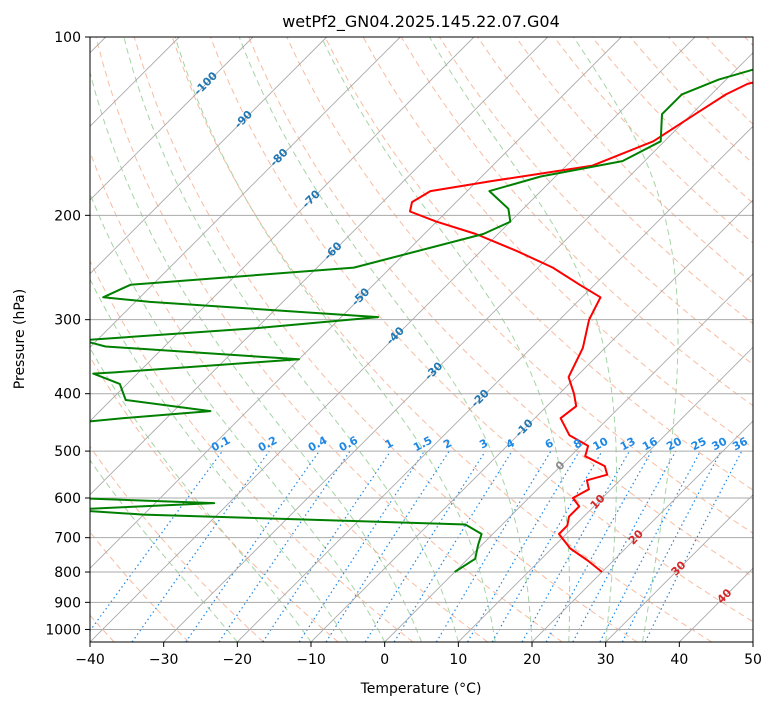 The height and width of the screenshot is (708, 775). What do you see at coordinates (67, 321) in the screenshot?
I see `y-tick-label: 300` at bounding box center [67, 321].